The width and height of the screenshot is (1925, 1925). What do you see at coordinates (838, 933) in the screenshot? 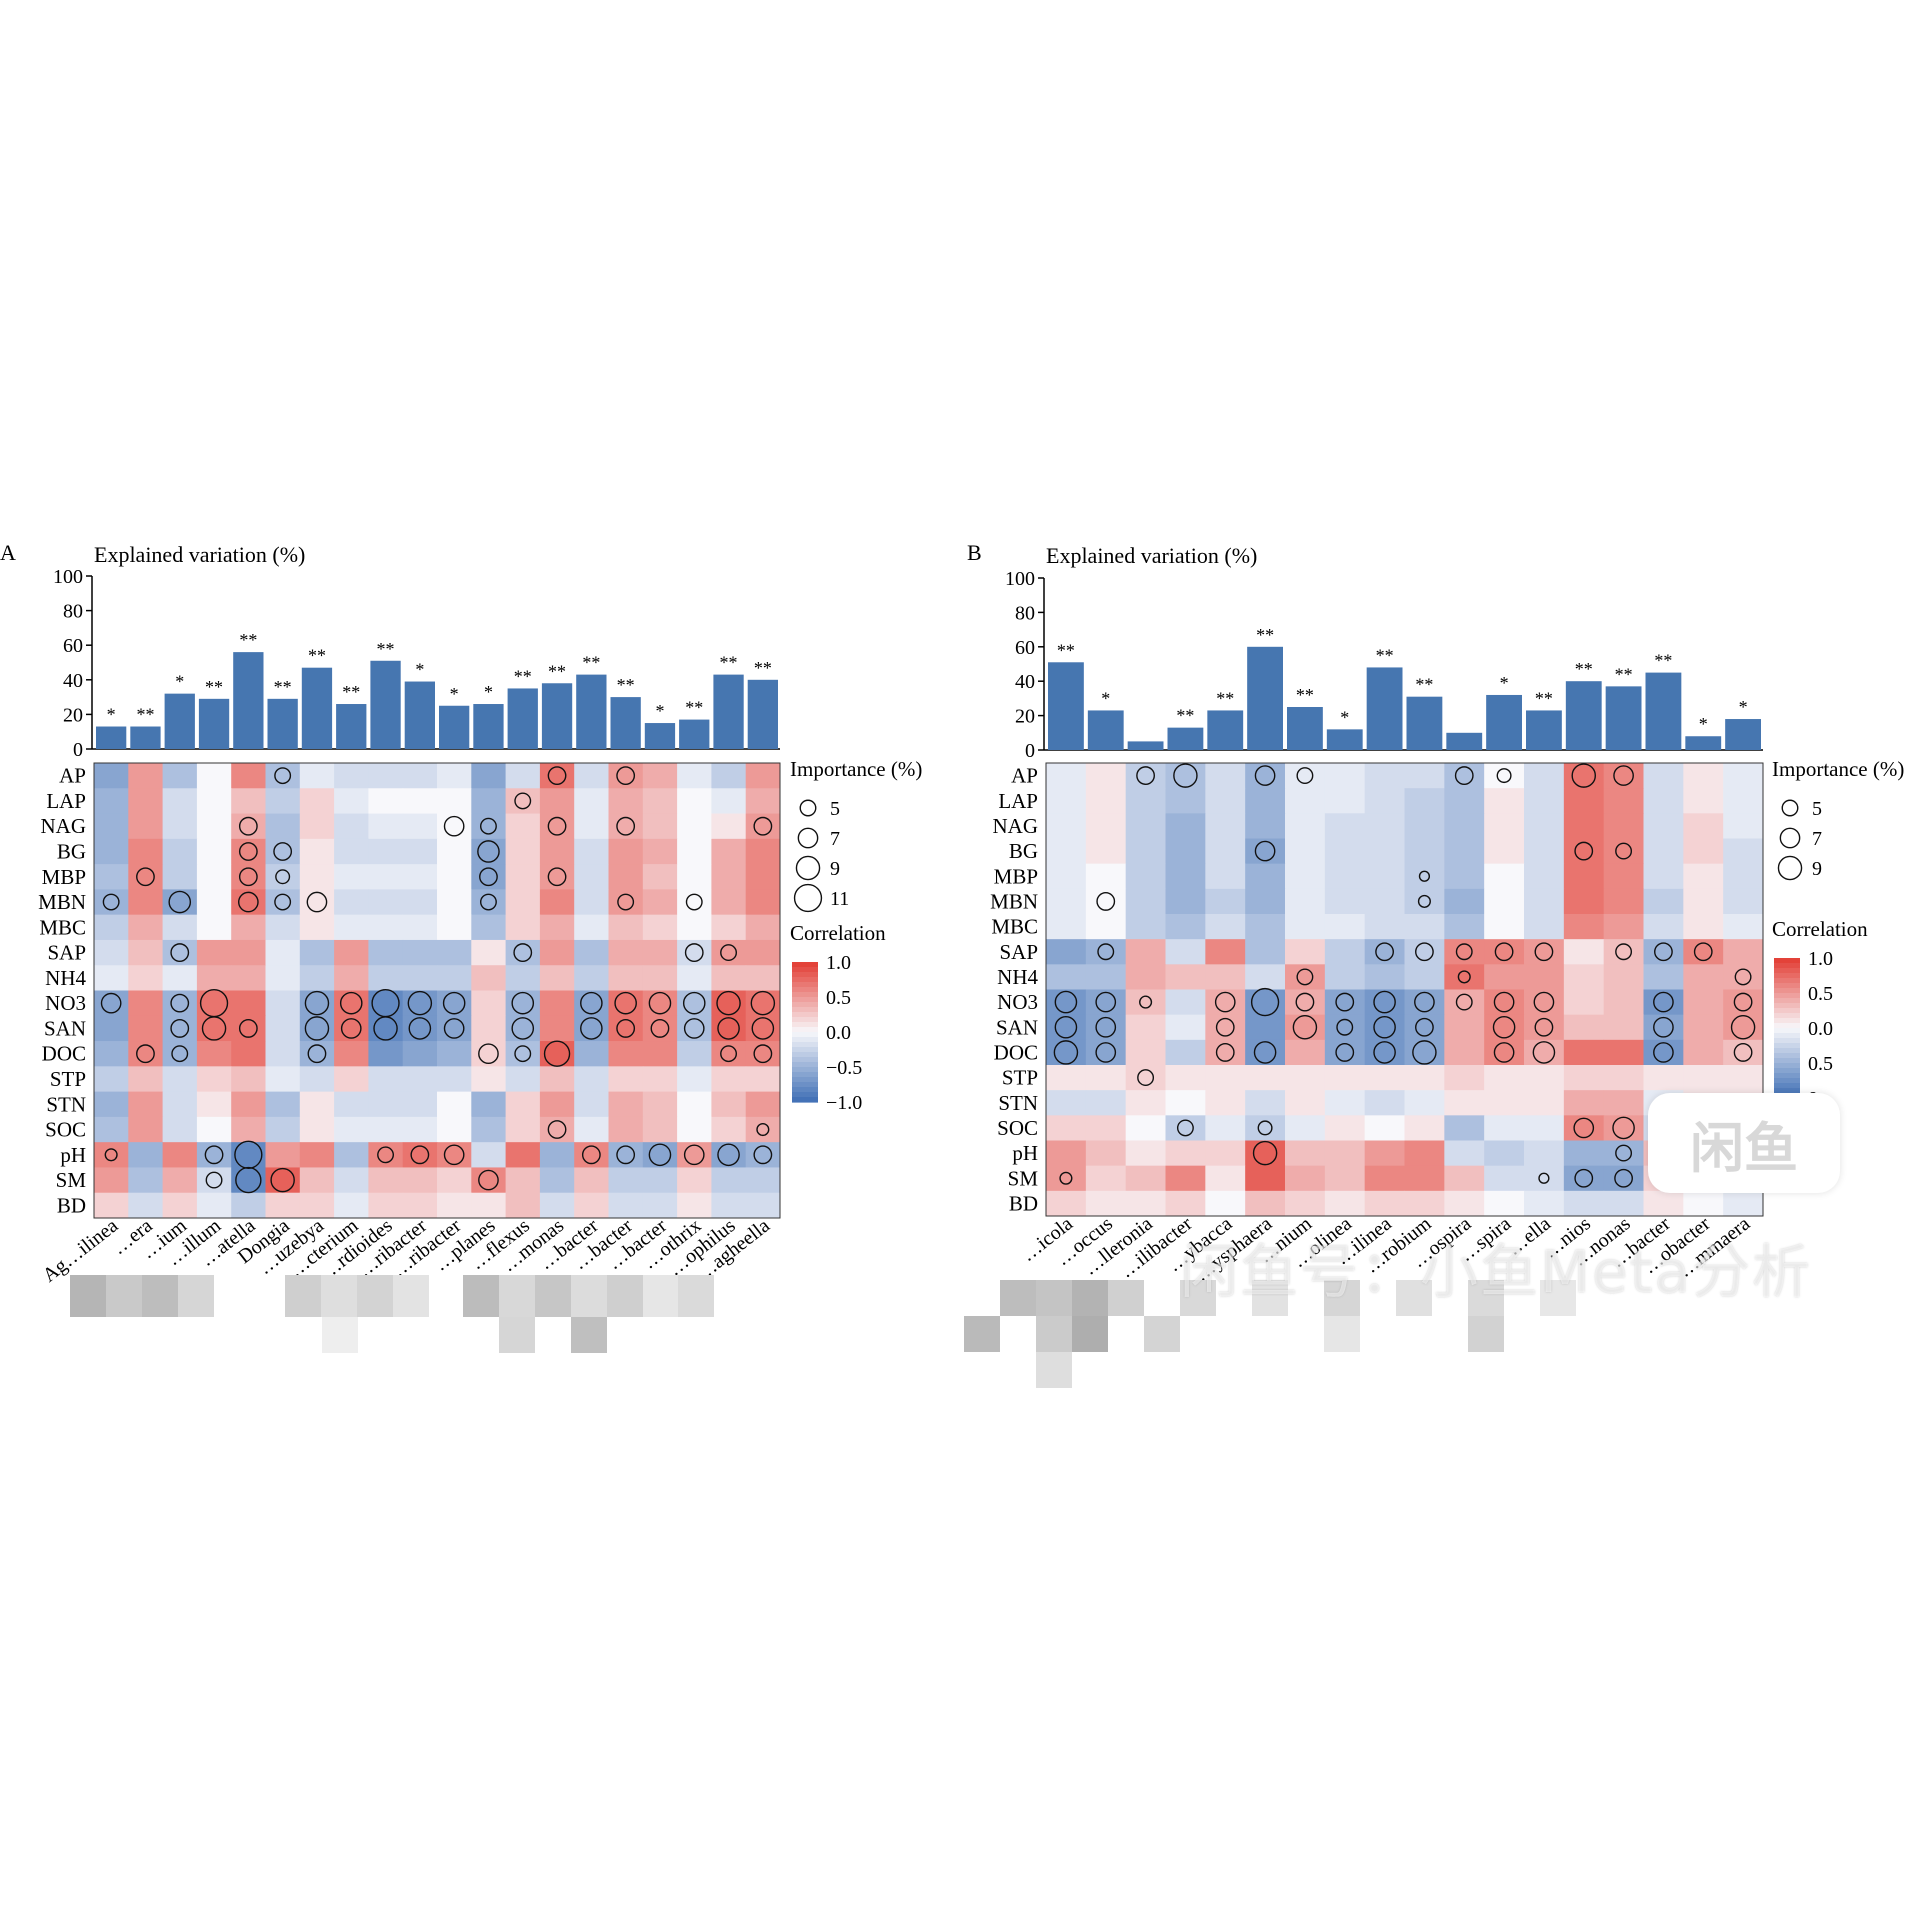
I see `correlation-legend-title: Correlation` at bounding box center [838, 933].